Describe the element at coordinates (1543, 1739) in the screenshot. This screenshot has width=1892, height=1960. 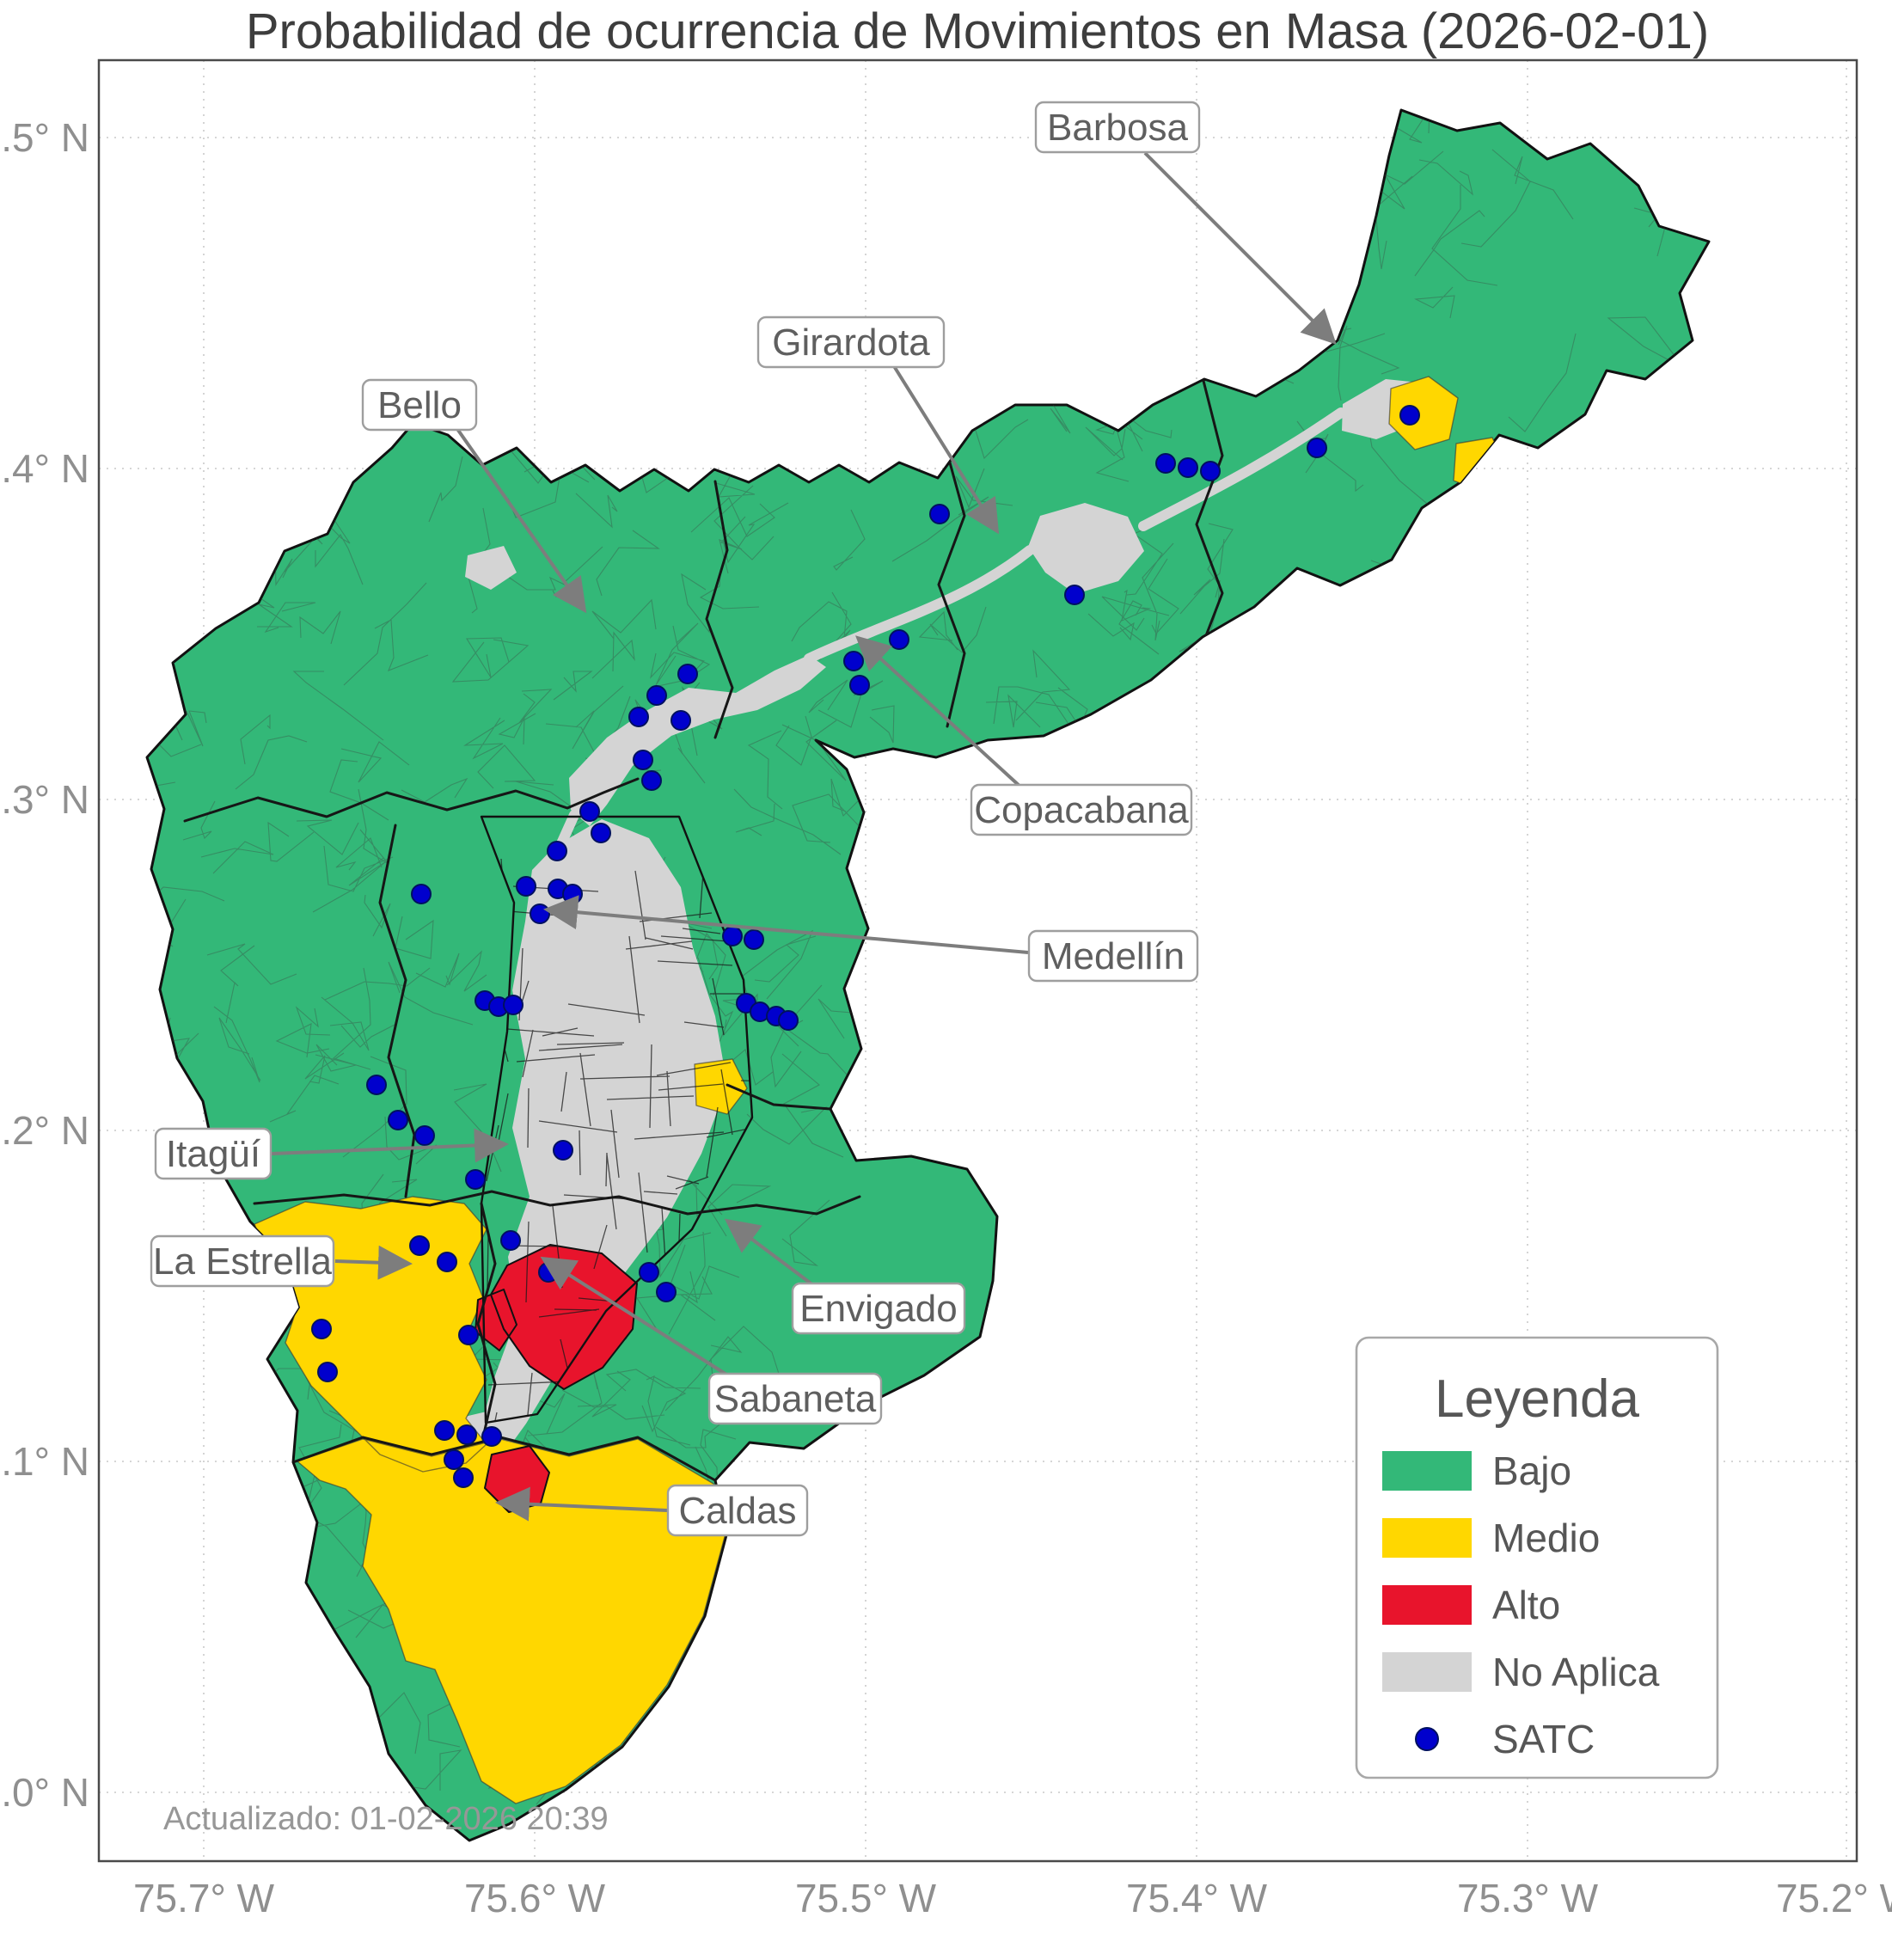
I see `legend-label-satc: SATC` at that location.